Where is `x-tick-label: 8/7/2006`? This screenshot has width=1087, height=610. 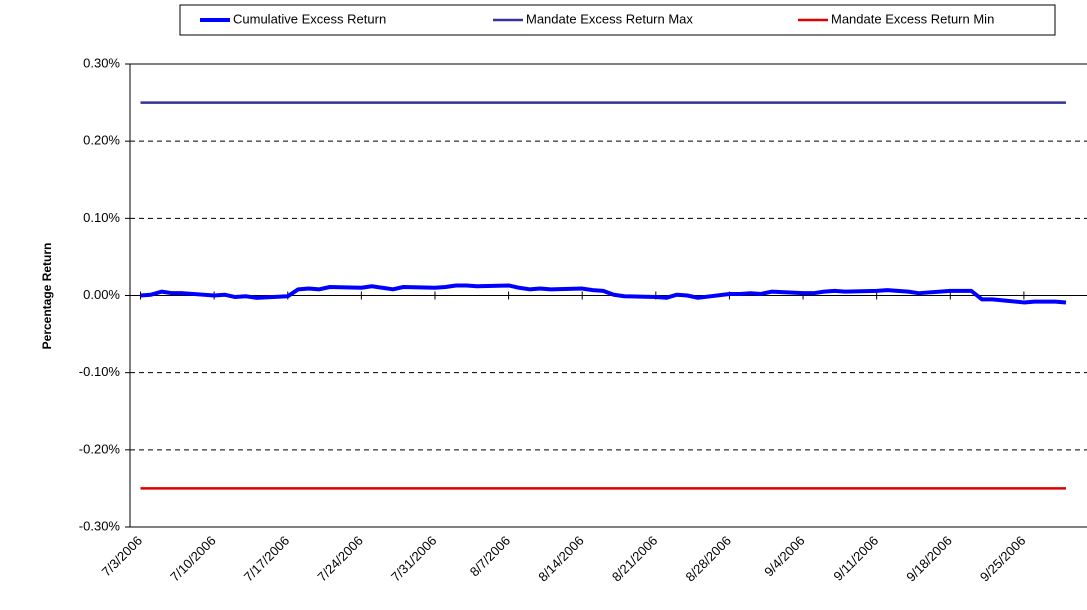
x-tick-label: 8/7/2006 is located at coordinates (490, 556).